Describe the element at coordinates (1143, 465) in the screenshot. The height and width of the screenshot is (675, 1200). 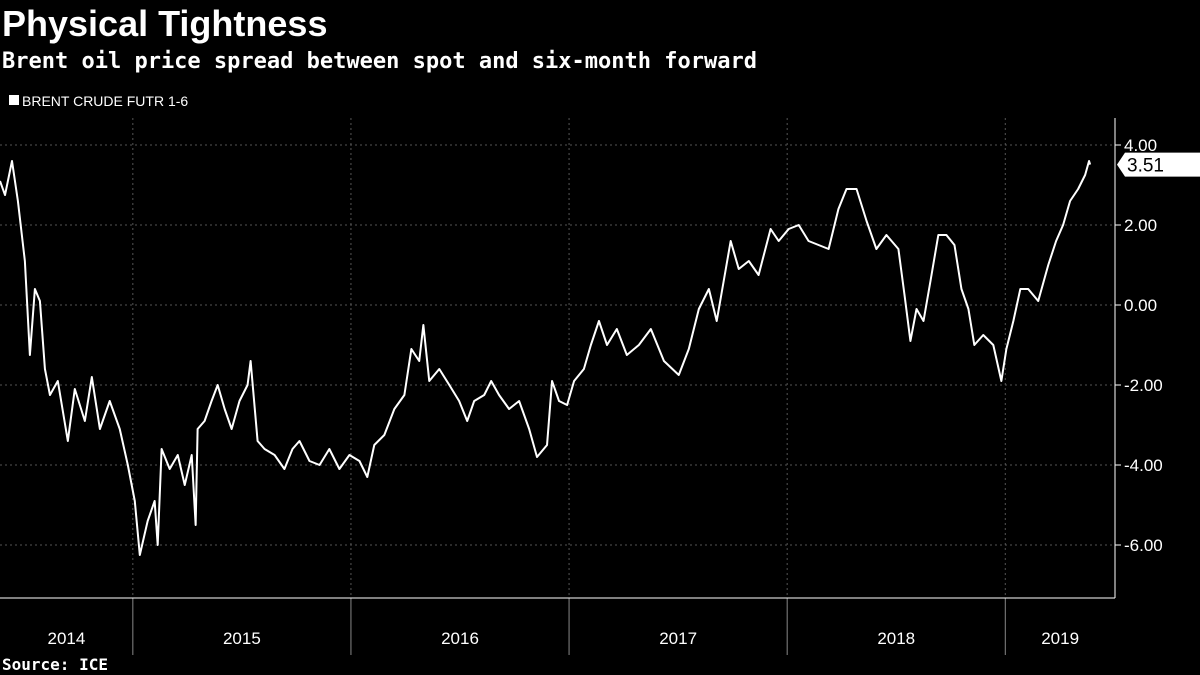
I see `y-tick-label: -4.00` at that location.